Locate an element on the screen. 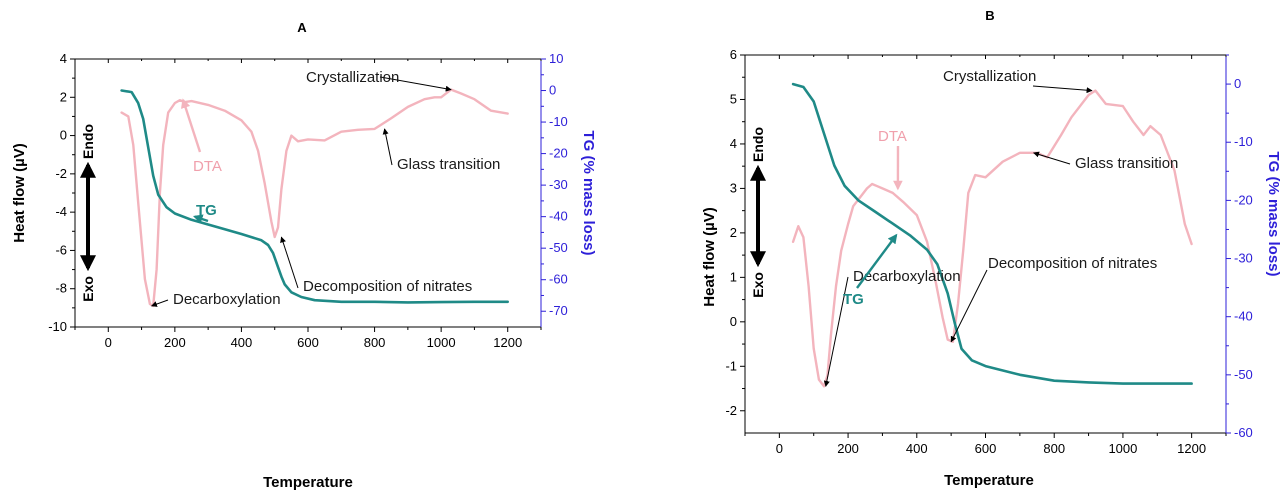  y-tick-label: 6 is located at coordinates (733, 54).